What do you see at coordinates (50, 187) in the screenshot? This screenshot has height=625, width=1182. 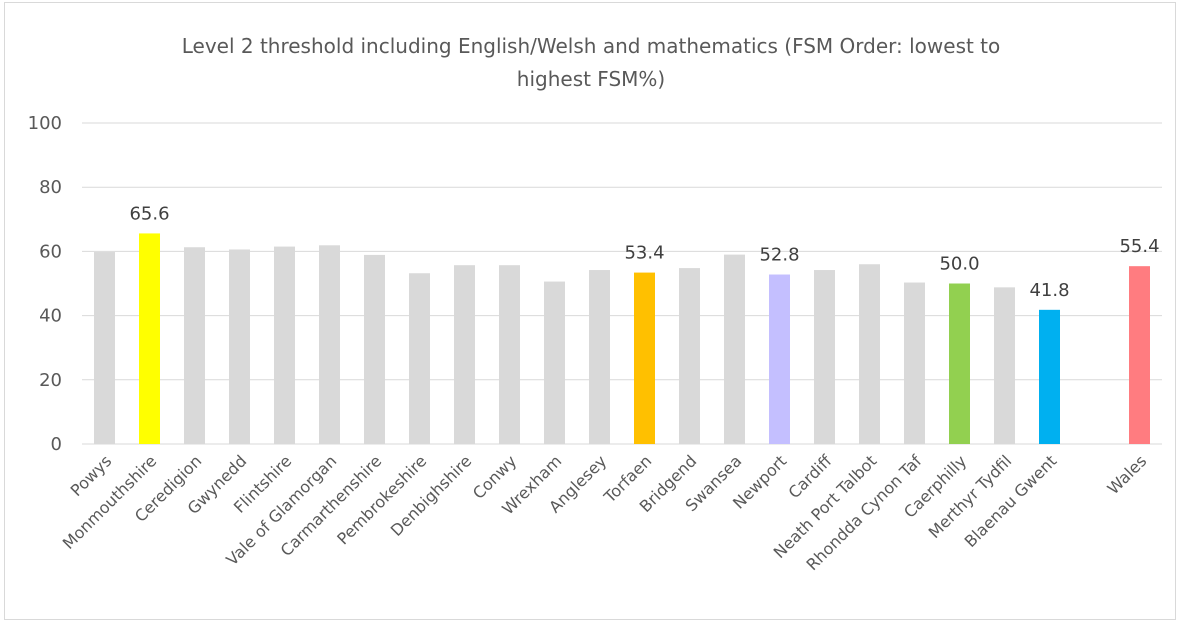 I see `y-tick-label: 80` at bounding box center [50, 187].